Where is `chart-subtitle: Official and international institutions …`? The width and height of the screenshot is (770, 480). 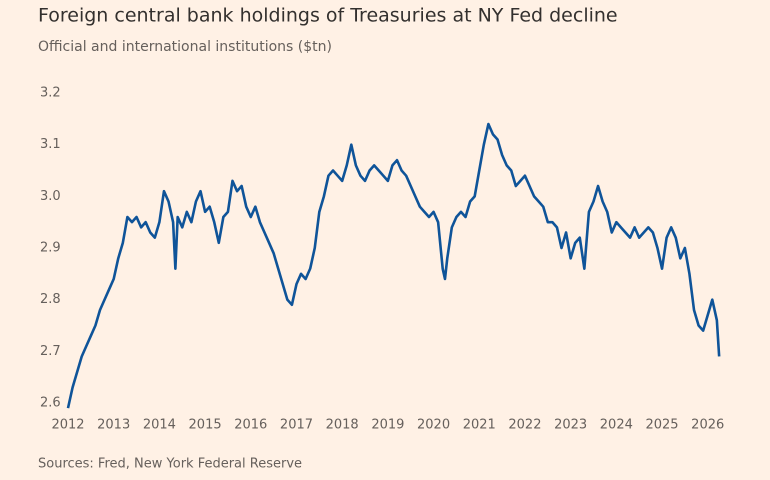 chart-subtitle: Official and international institutions … is located at coordinates (185, 47).